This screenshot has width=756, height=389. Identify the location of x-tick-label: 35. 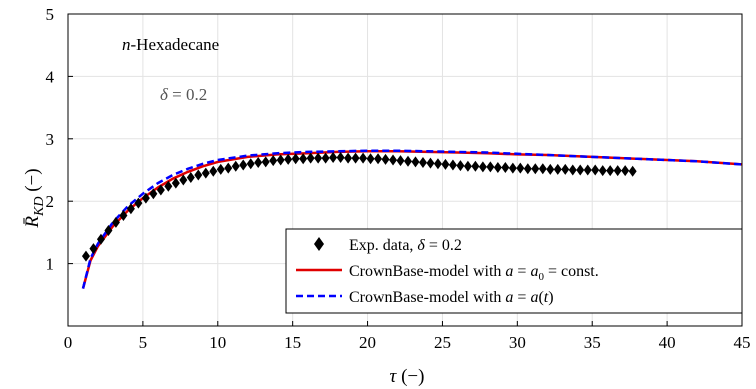
(592, 342).